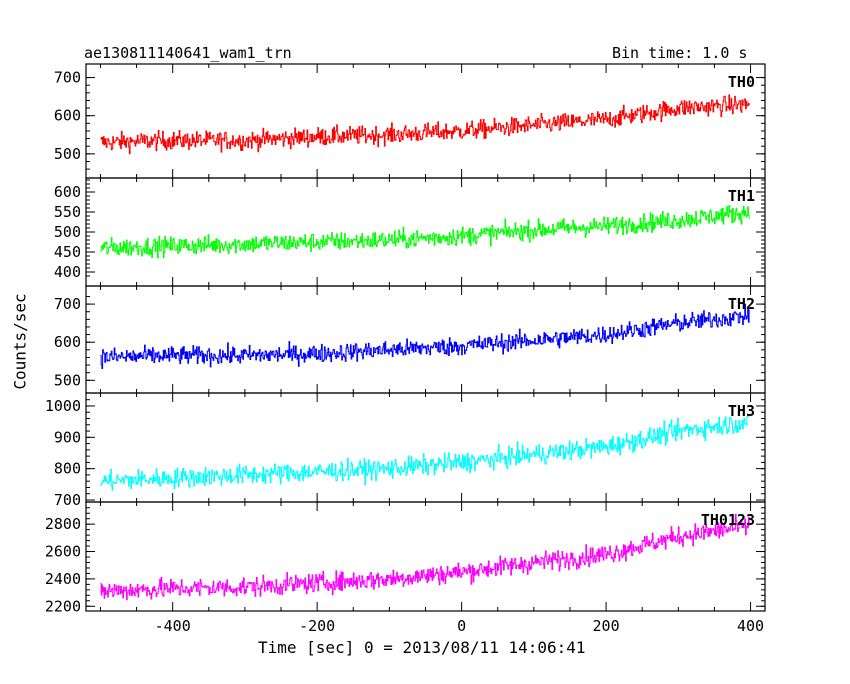 The height and width of the screenshot is (684, 850). Describe the element at coordinates (63, 606) in the screenshot. I see `y-tick-label: 2200` at that location.